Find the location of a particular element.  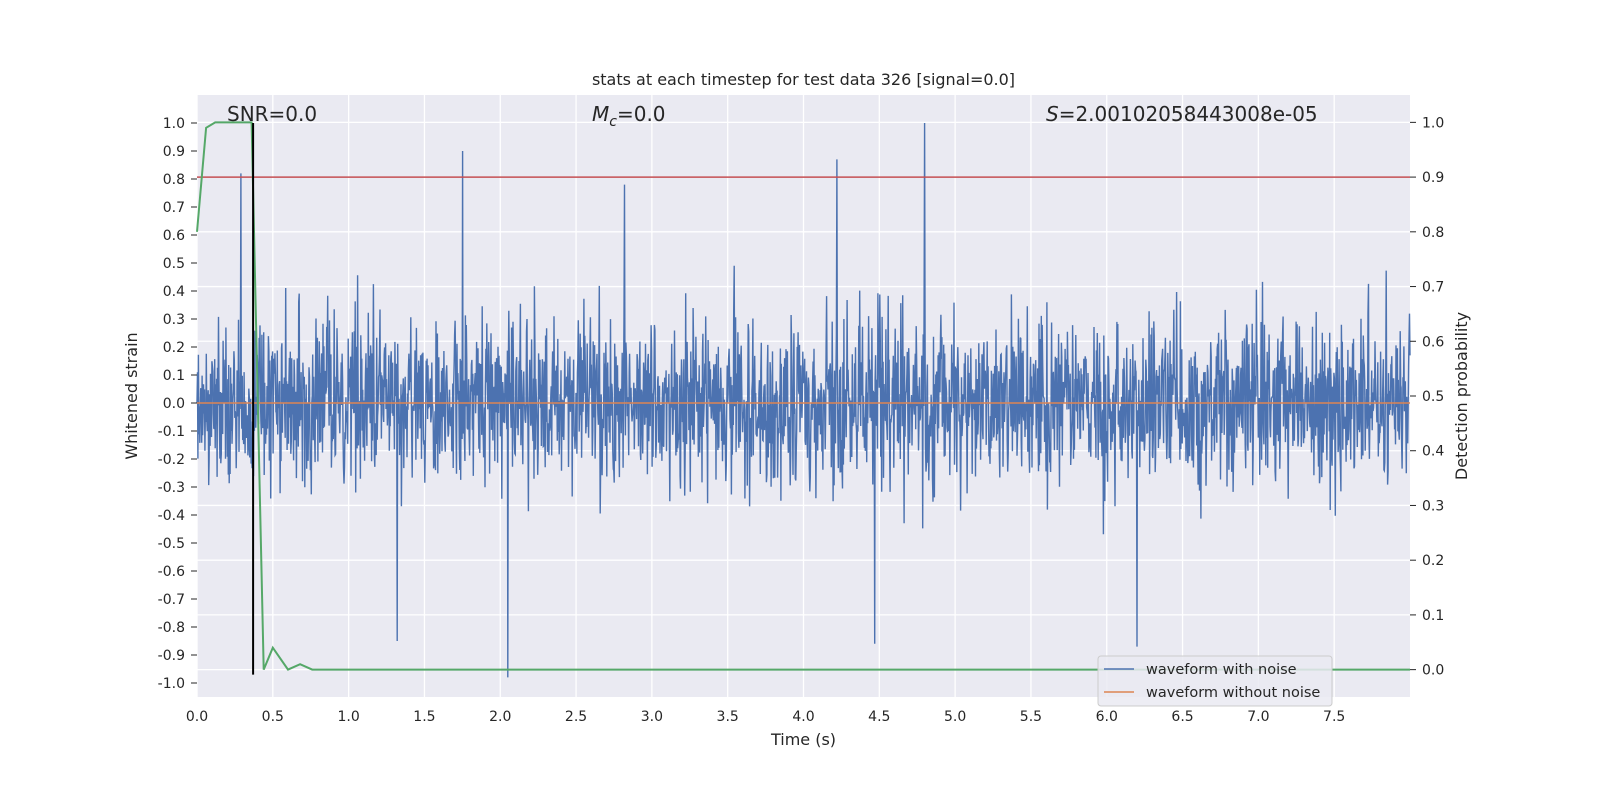

y-left-tick-label: 0.0 is located at coordinates (174, 404).